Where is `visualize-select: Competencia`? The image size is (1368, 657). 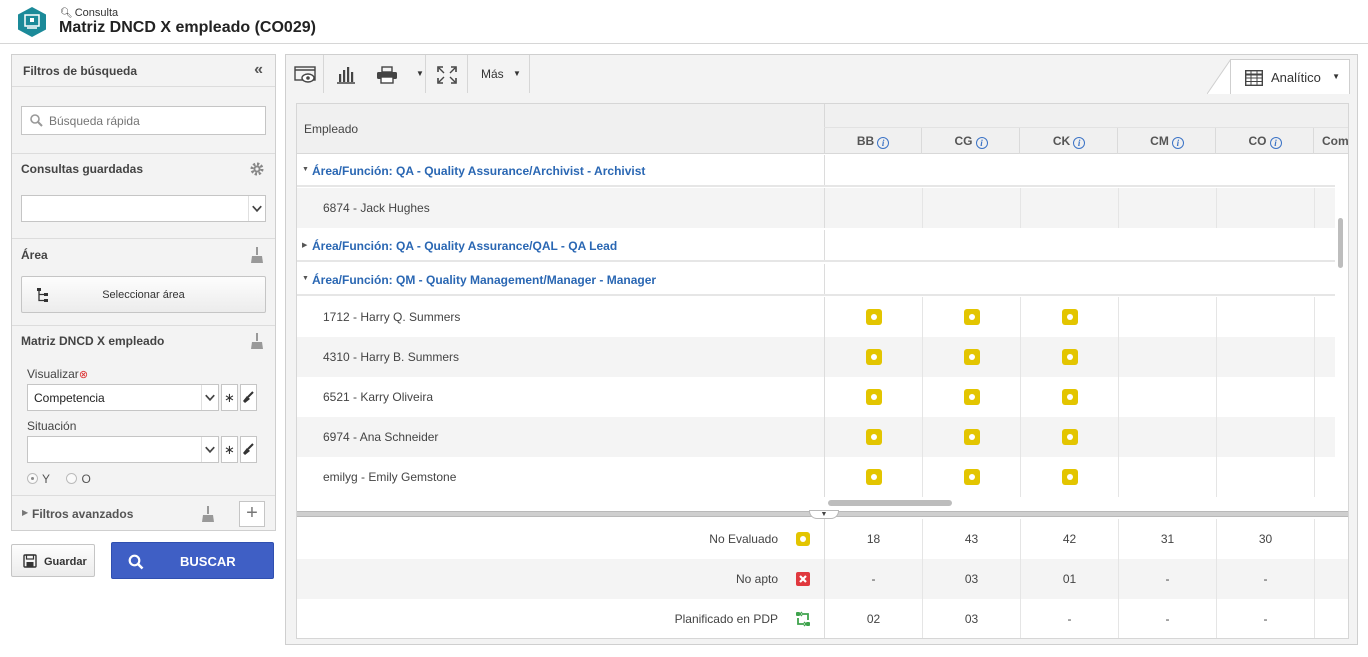
visualize-select: Competencia is located at coordinates (123, 397).